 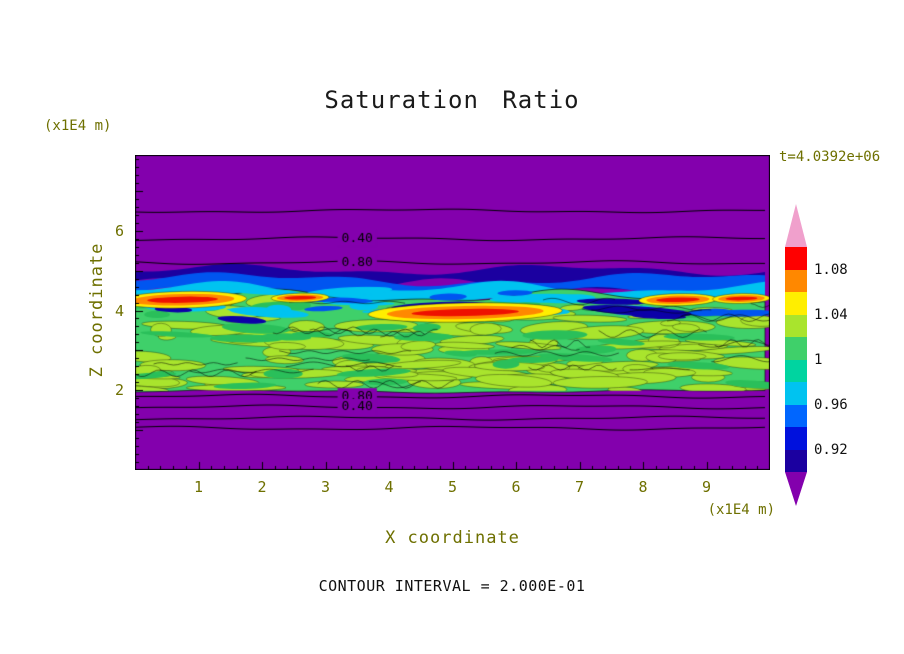 What do you see at coordinates (119, 390) in the screenshot?
I see `z-tick-label: 2` at bounding box center [119, 390].